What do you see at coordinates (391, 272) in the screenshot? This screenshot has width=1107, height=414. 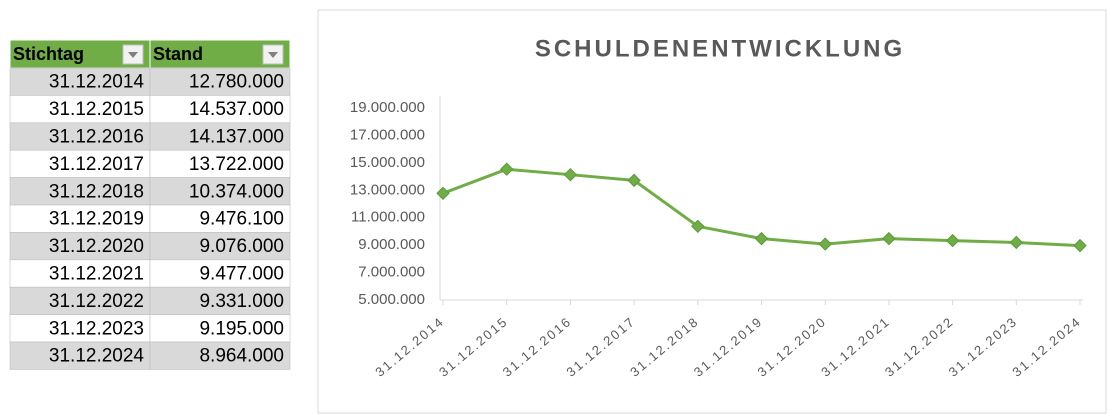 I see `y-tick-label: 7.000.000` at bounding box center [391, 272].